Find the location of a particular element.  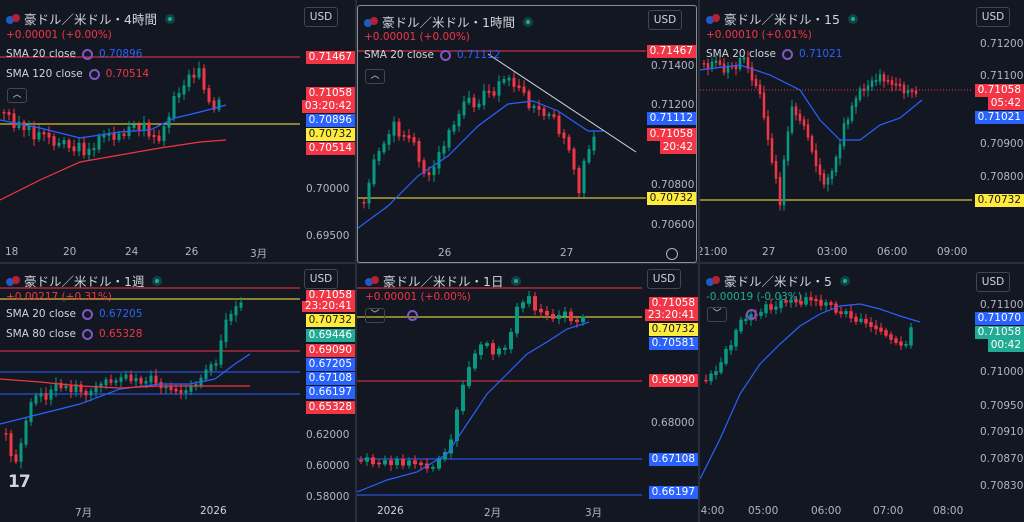

sma-legend-2: SMA 80 close 0.65328 is located at coordinates (74, 334).